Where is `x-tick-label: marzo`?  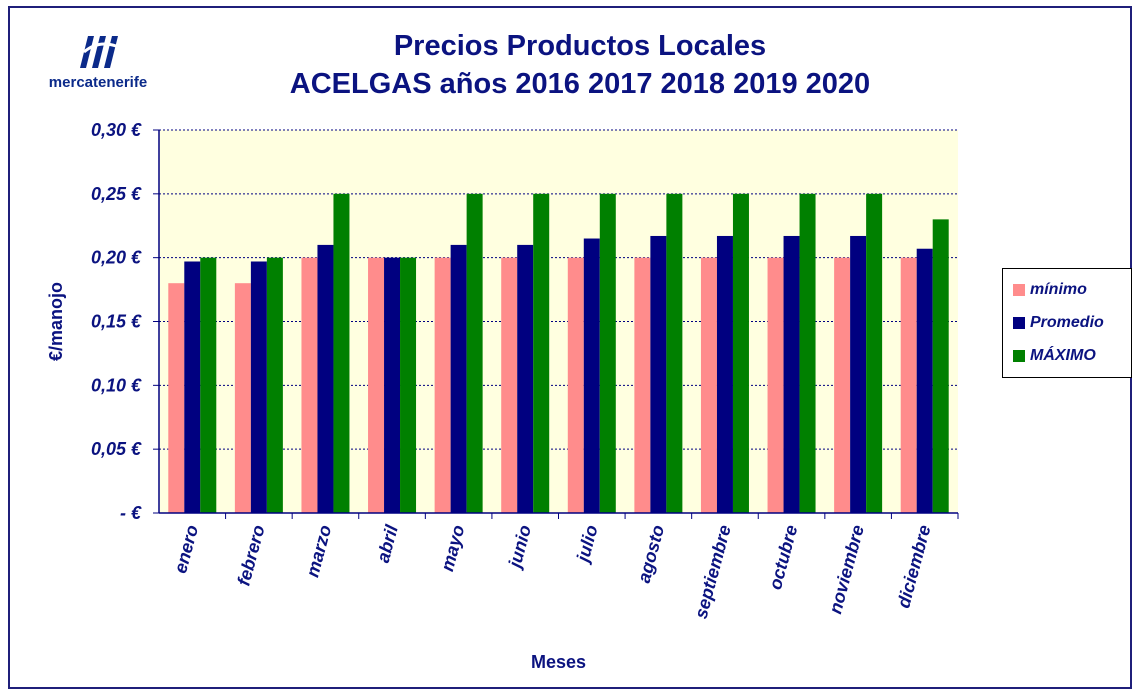 x-tick-label: marzo is located at coordinates (318, 551).